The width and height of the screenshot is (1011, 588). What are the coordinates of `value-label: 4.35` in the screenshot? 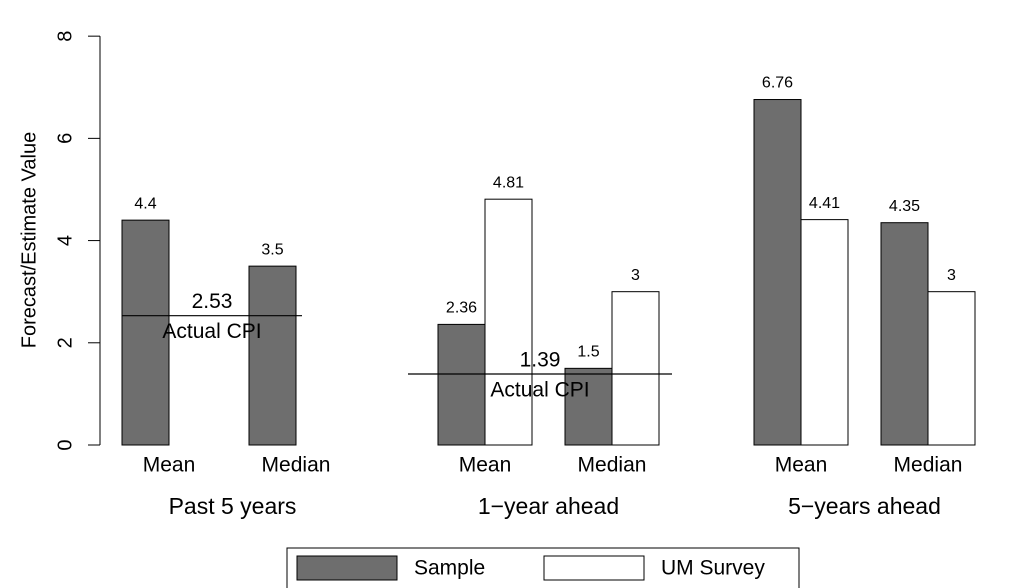 It's located at (904, 206).